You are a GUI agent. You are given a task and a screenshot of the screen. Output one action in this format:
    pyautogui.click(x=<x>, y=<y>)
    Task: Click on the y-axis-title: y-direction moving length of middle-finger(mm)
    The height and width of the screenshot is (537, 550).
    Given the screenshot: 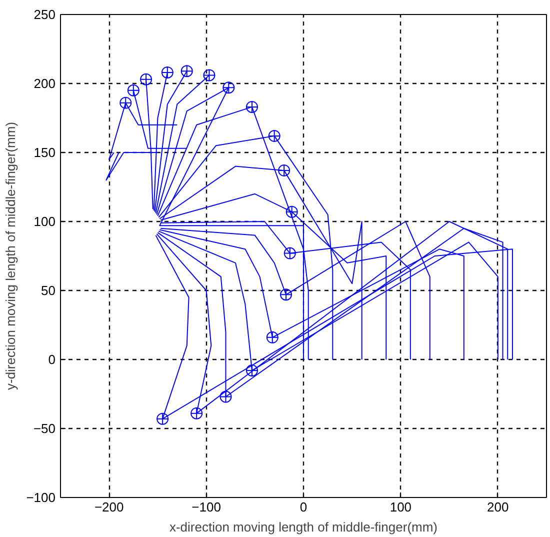 What is the action you would take?
    pyautogui.click(x=10, y=256)
    